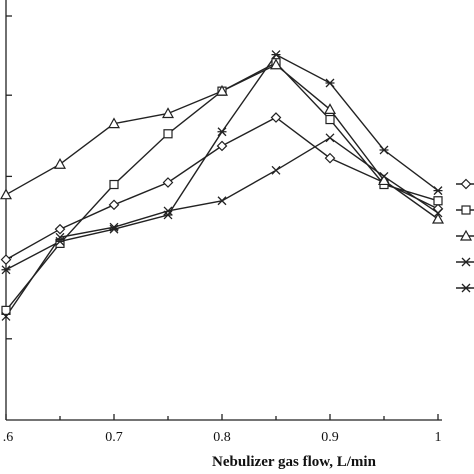 The height and width of the screenshot is (474, 474). I want to click on legend, so click(465, 235).